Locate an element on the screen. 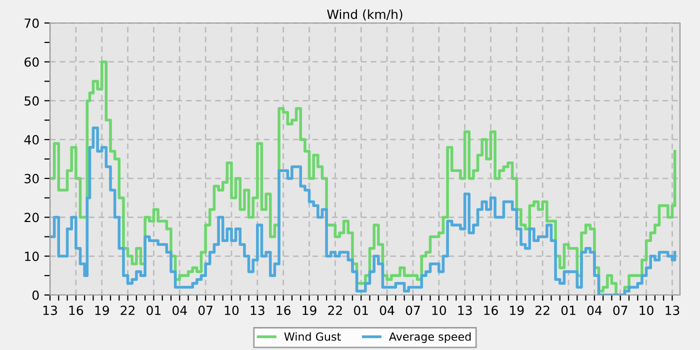 The height and width of the screenshot is (350, 700). y-tick-label: 60 is located at coordinates (31, 62).